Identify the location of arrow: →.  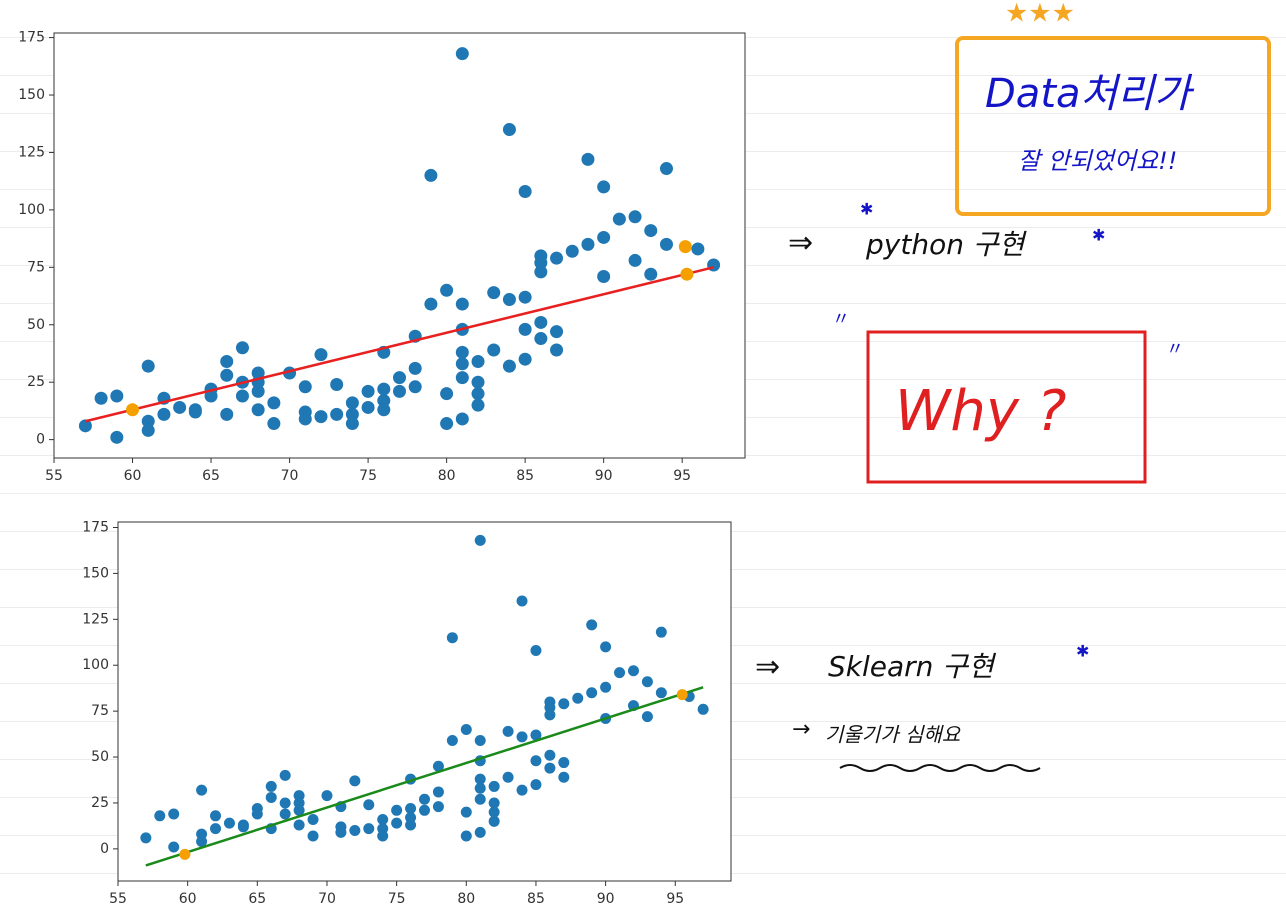
(801, 729).